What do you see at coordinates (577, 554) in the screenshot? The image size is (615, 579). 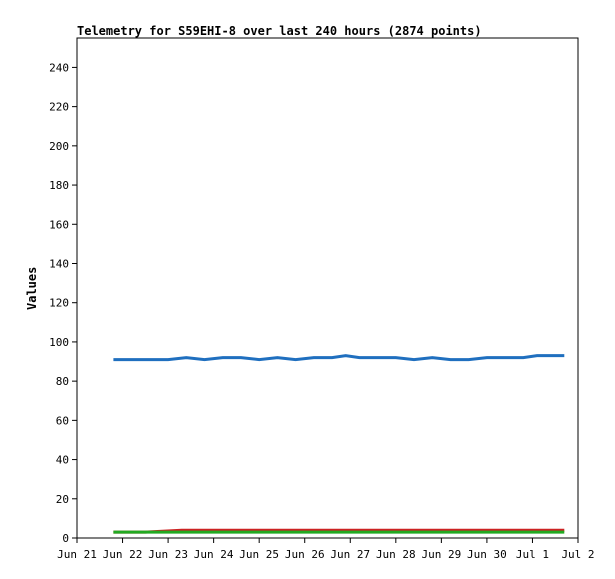 I see `x-tick-label: Jul 2` at bounding box center [577, 554].